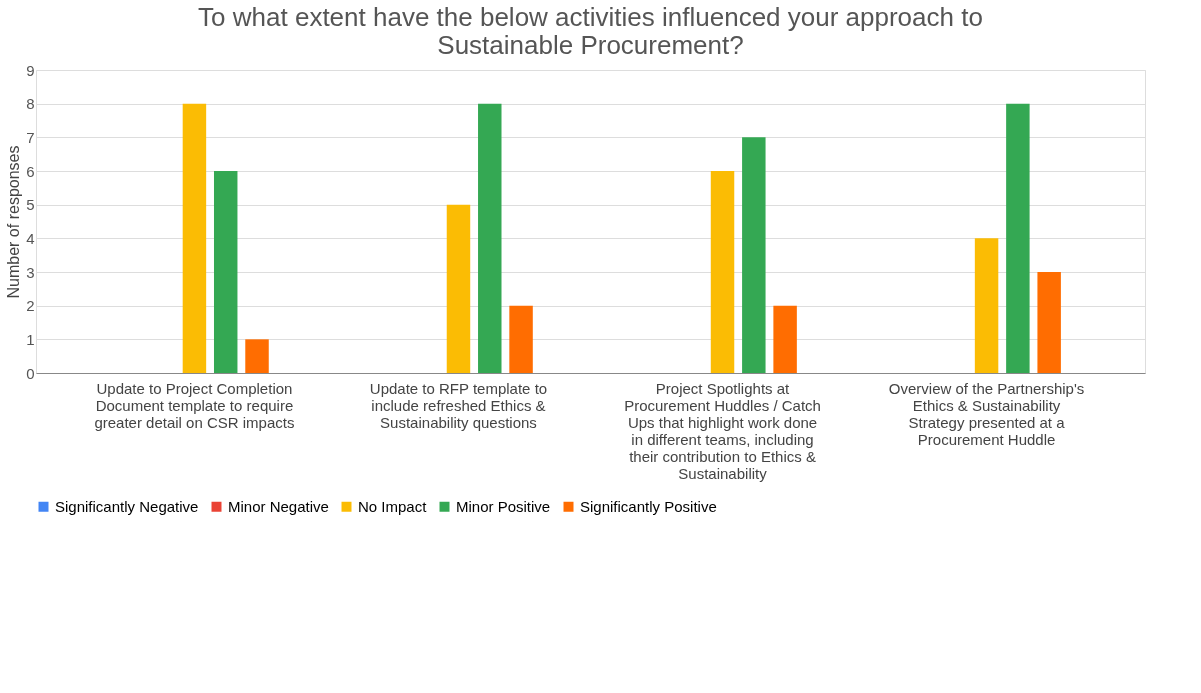 The image size is (1201, 693). What do you see at coordinates (14, 222) in the screenshot?
I see `y-axis-title: Number of responses` at bounding box center [14, 222].